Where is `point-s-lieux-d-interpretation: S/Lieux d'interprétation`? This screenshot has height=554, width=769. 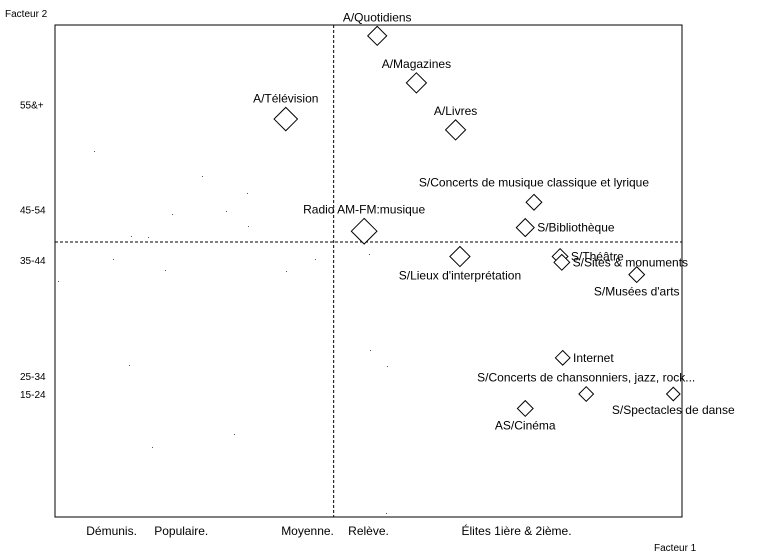 point-s-lieux-d-interpretation: S/Lieux d'interprétation is located at coordinates (460, 264).